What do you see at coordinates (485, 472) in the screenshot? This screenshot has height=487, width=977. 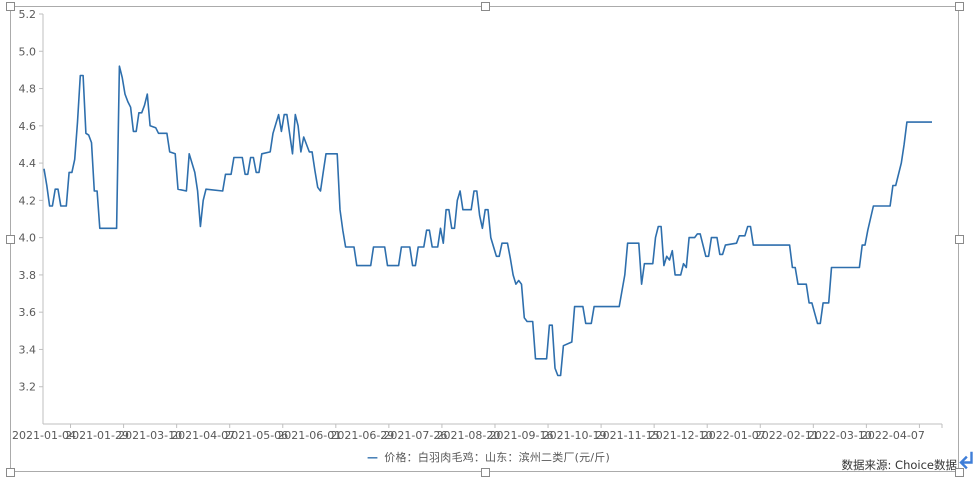 I see `selection-handle-bottom-center` at bounding box center [485, 472].